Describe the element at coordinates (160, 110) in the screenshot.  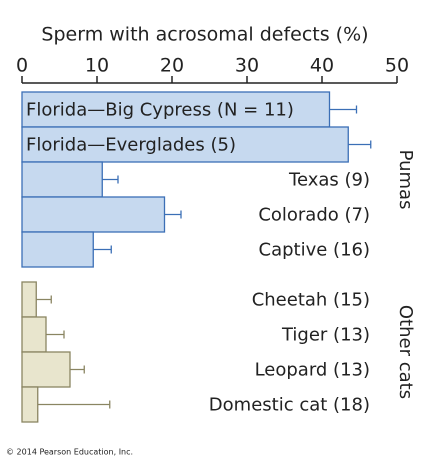
I see `category-label: Florida—Big Cypress (N = 11)` at that location.